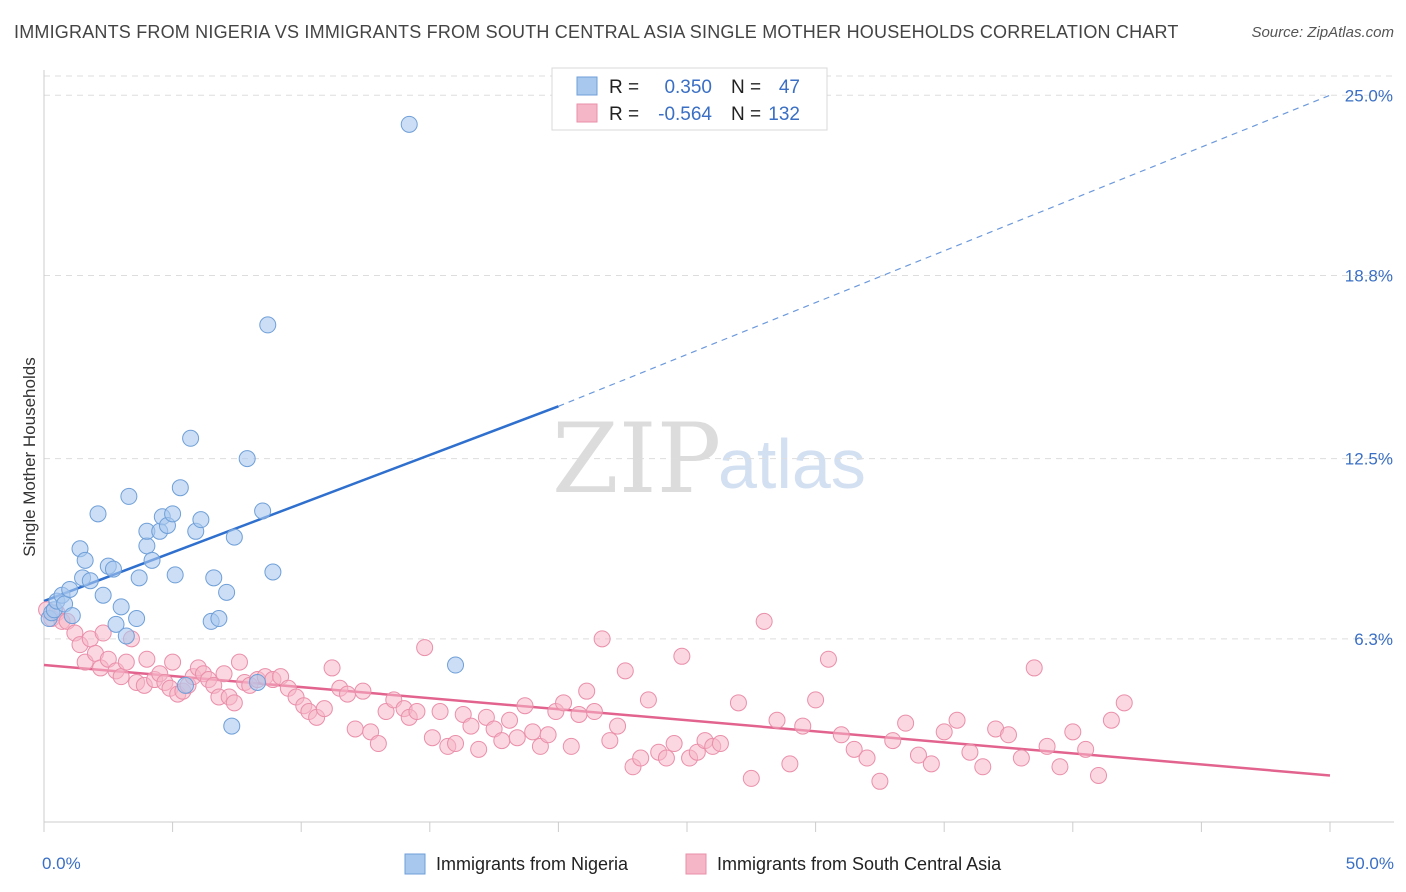  What do you see at coordinates (859, 864) in the screenshot?
I see `bottom-legend-label-south-central-asia: Immigrants from South Central Asia` at bounding box center [859, 864].